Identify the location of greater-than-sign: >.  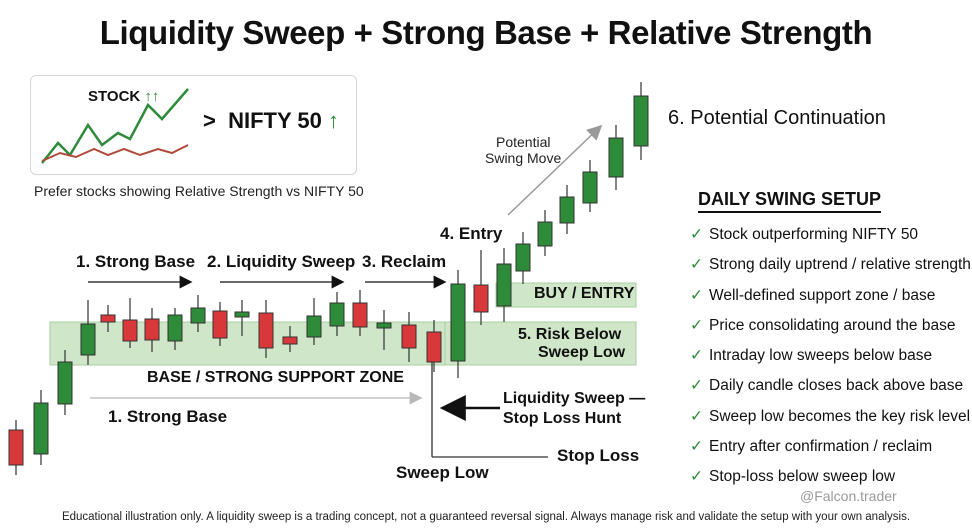
(209, 120).